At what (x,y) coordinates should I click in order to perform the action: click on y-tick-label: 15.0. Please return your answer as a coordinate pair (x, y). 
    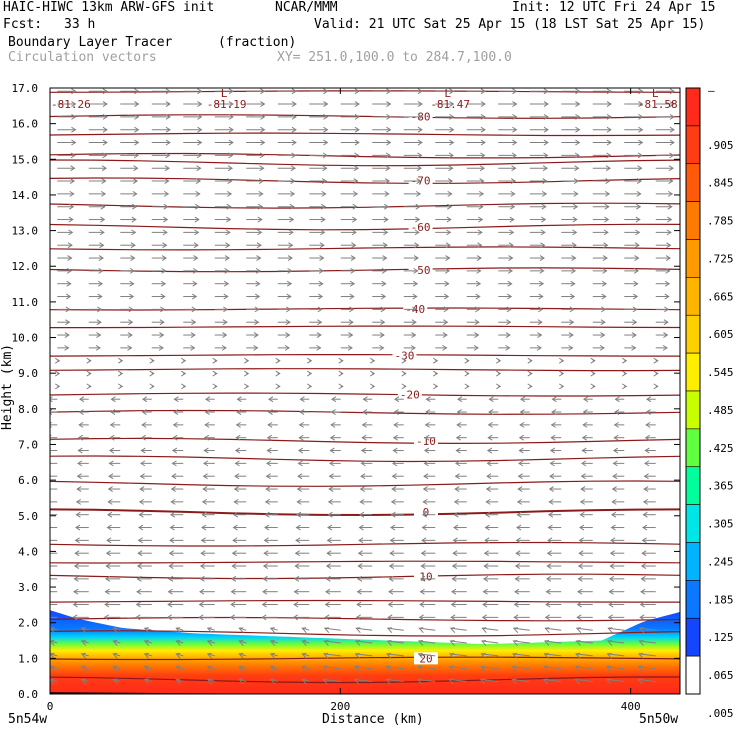
    Looking at the image, I should click on (25, 159).